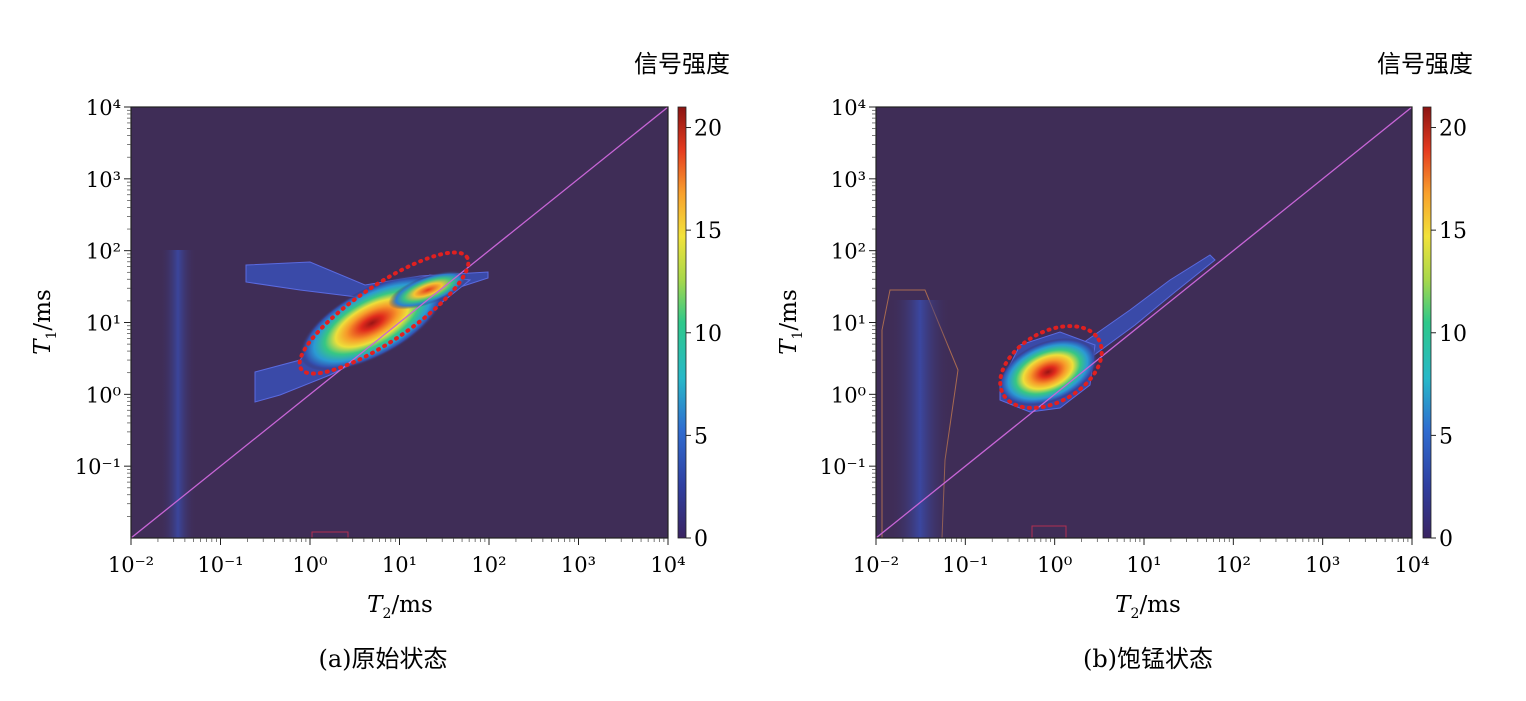 This screenshot has width=1526, height=701. Describe the element at coordinates (682, 64) in the screenshot. I see `colorbar-label-a: 信号强度` at that location.